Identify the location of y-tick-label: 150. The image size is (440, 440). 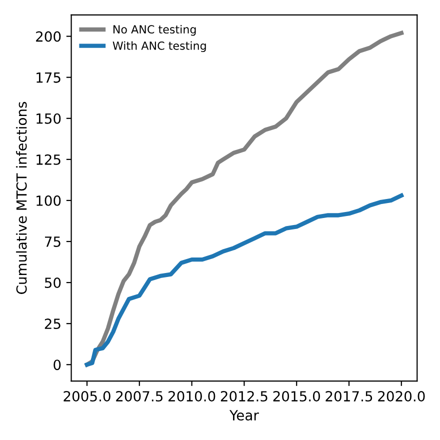
(48, 118).